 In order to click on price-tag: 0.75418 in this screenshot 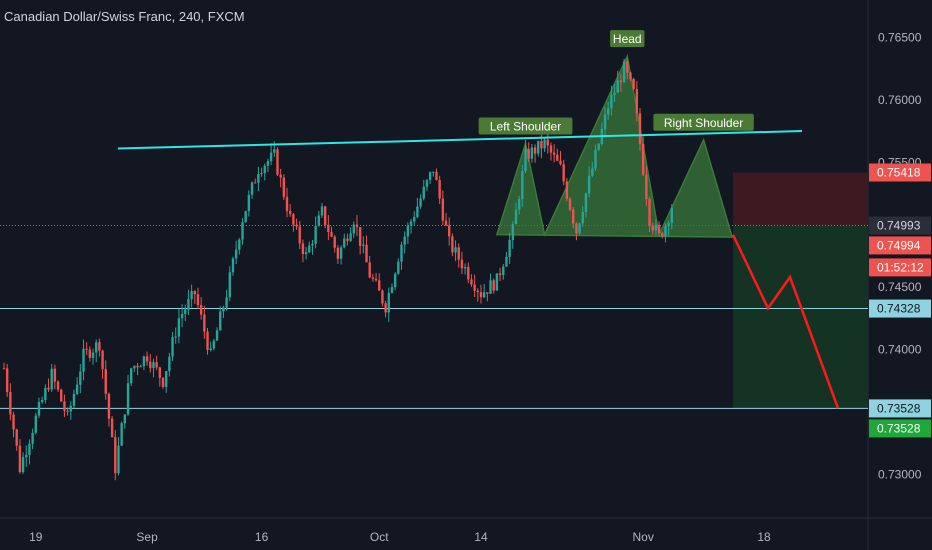, I will do `click(900, 172)`.